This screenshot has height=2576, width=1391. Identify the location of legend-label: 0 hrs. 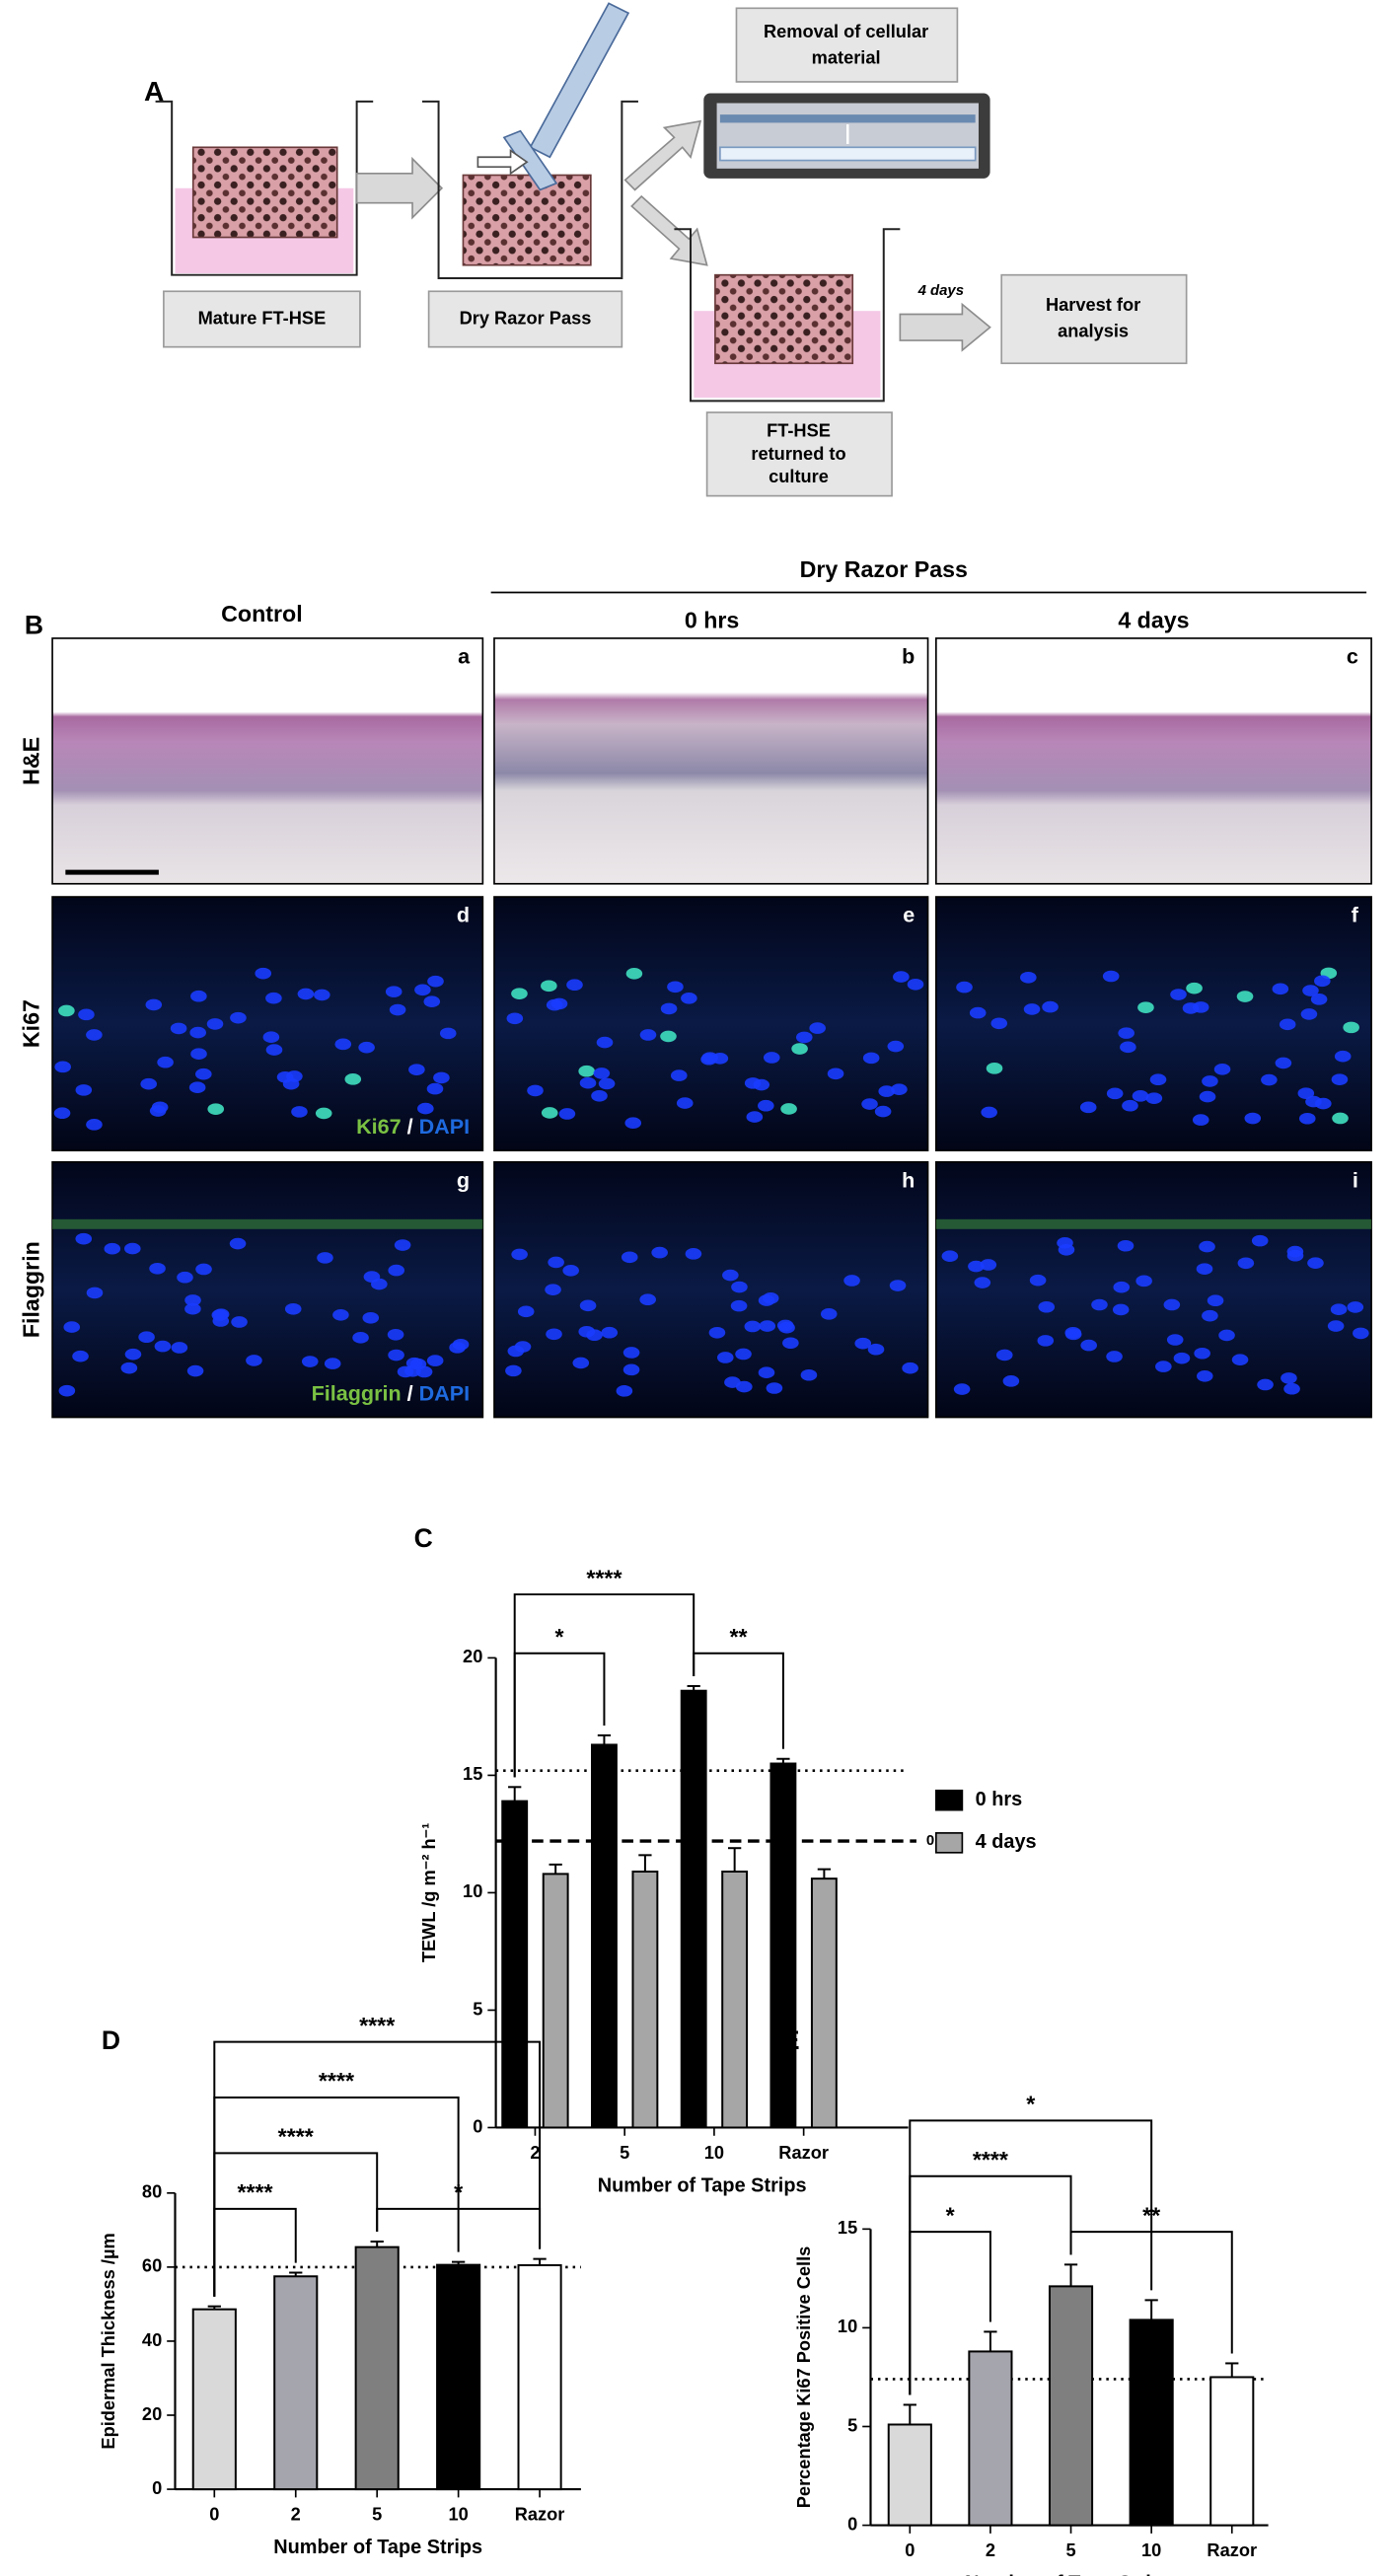
(999, 1799).